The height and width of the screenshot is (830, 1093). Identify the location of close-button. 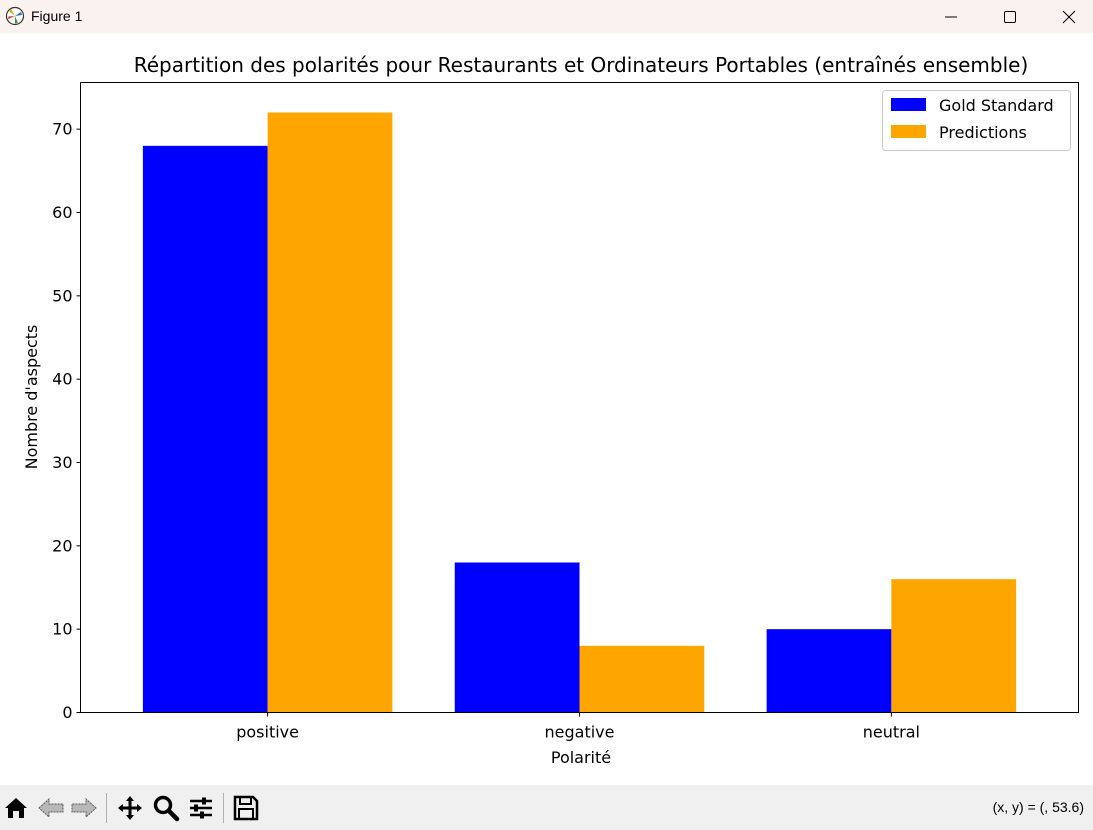
(1066, 16).